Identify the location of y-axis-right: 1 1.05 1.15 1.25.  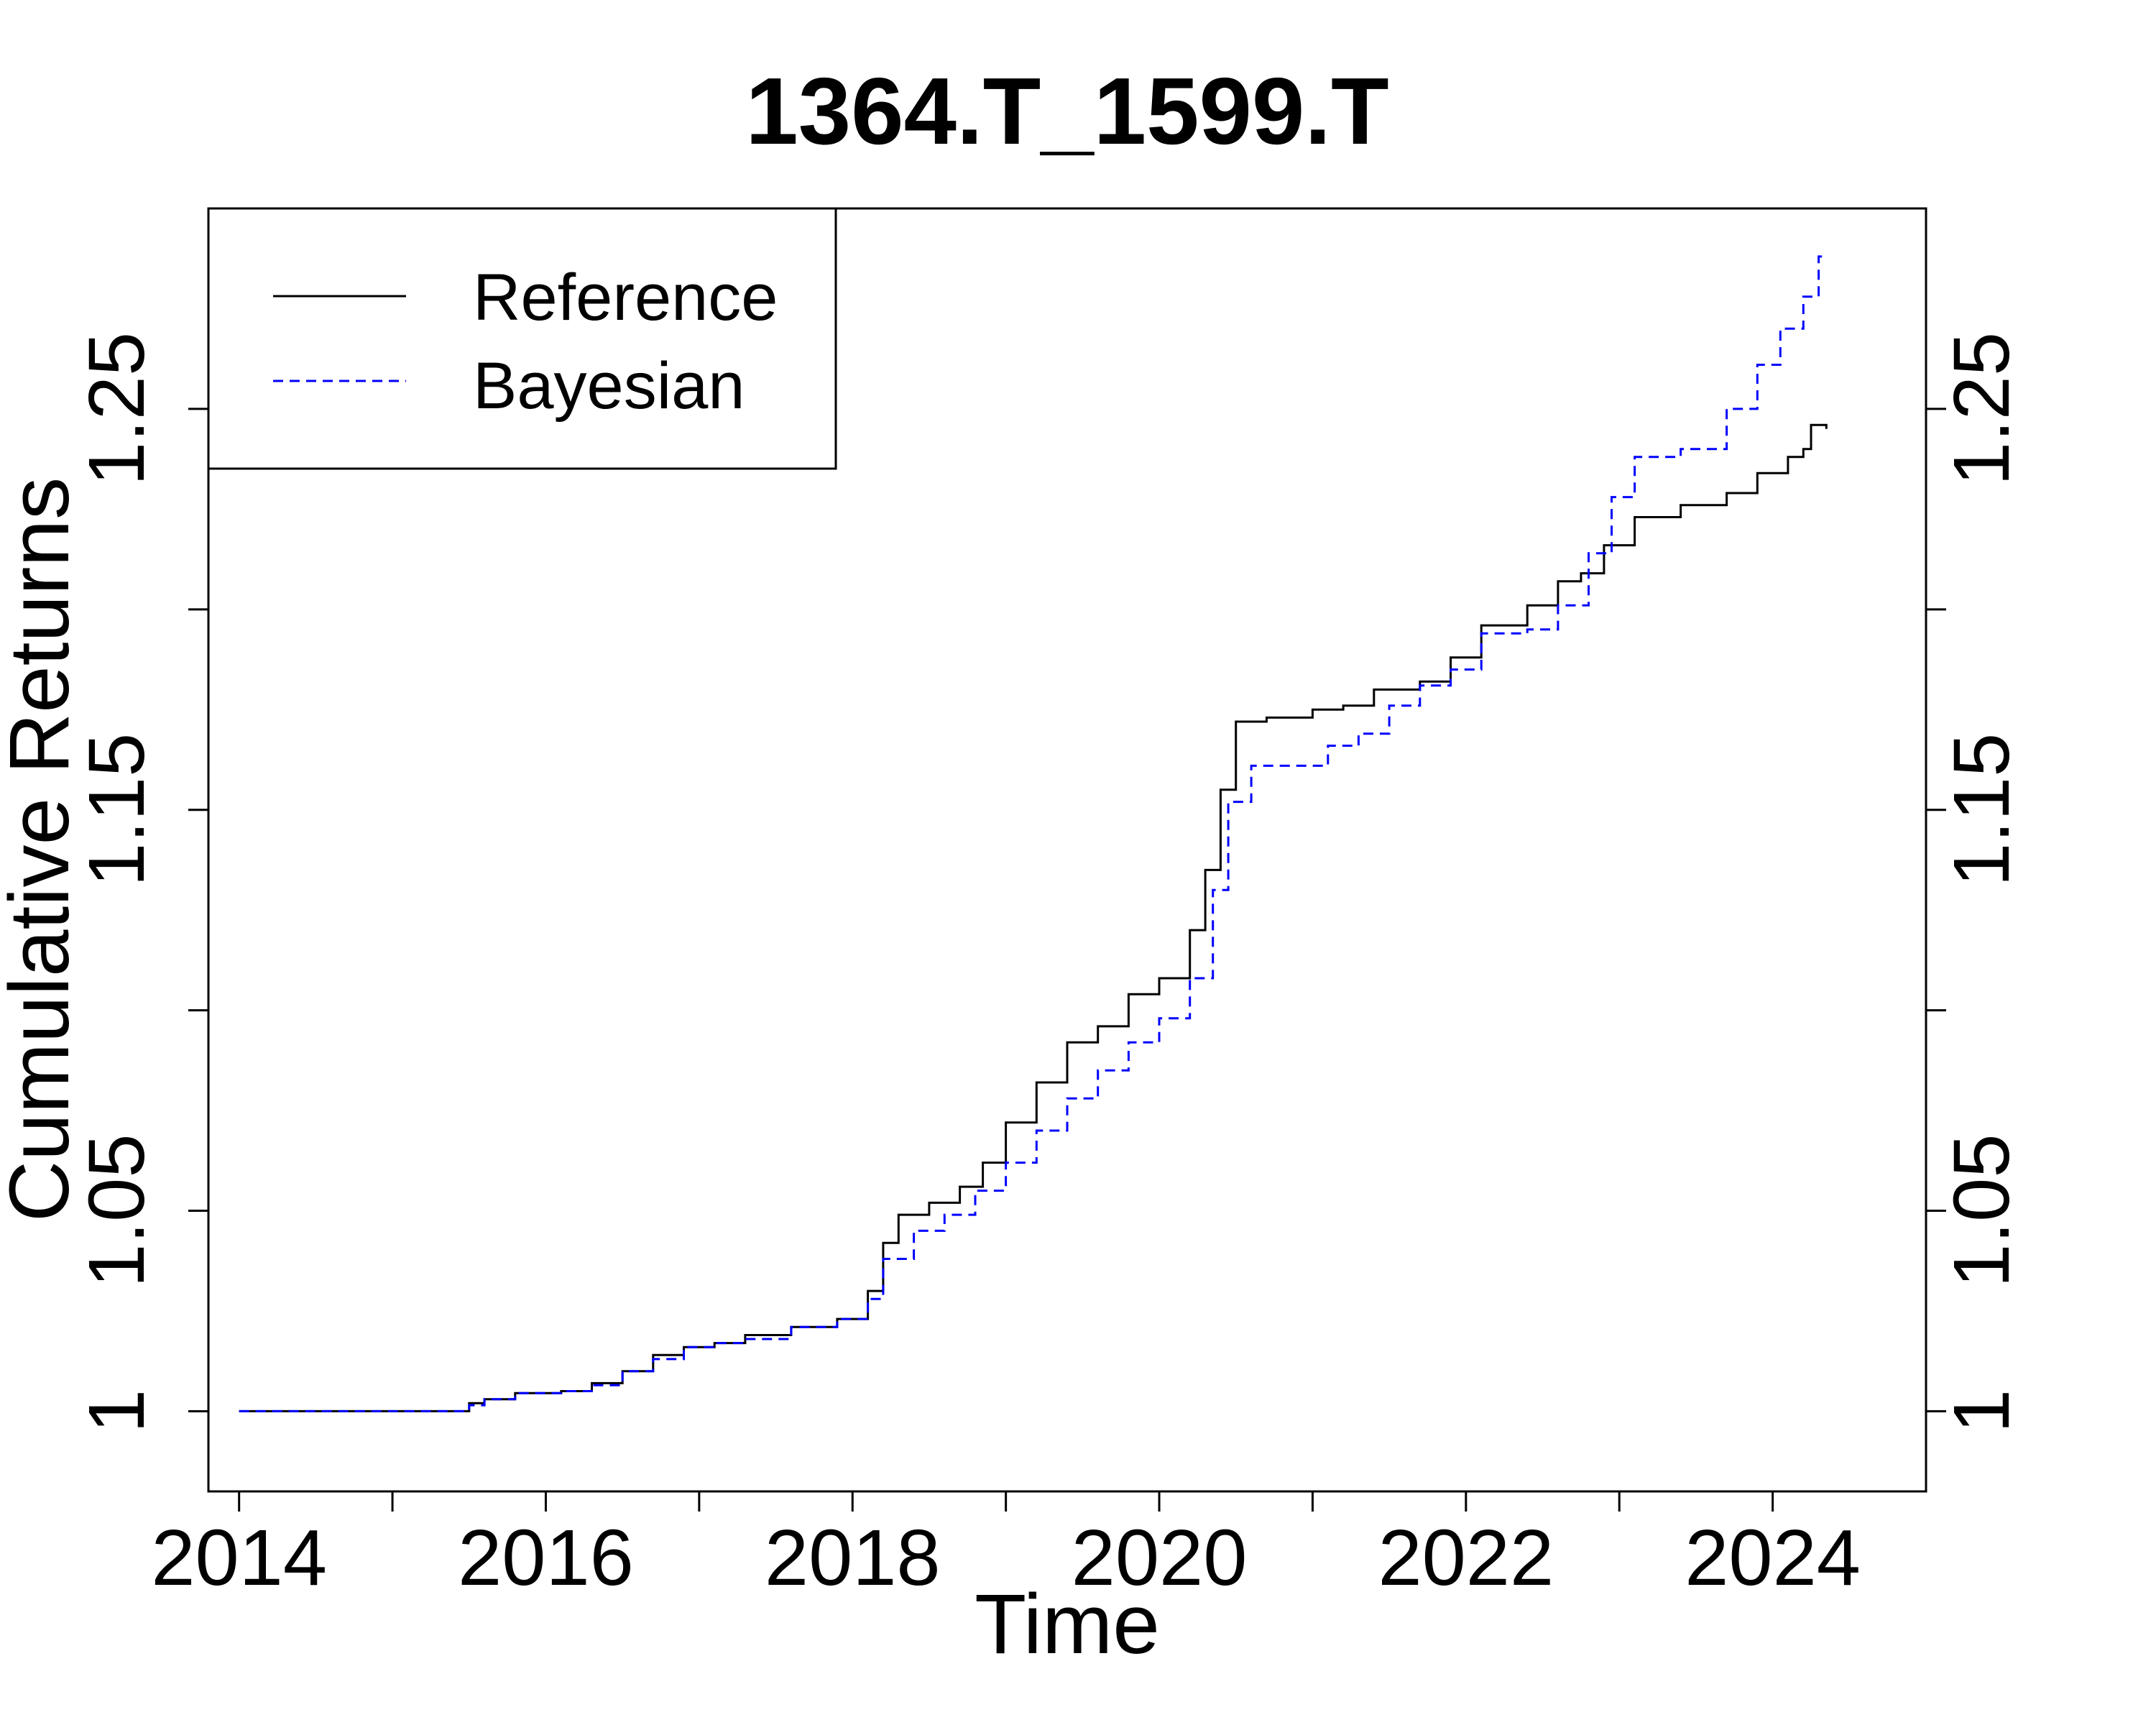
(1976, 882).